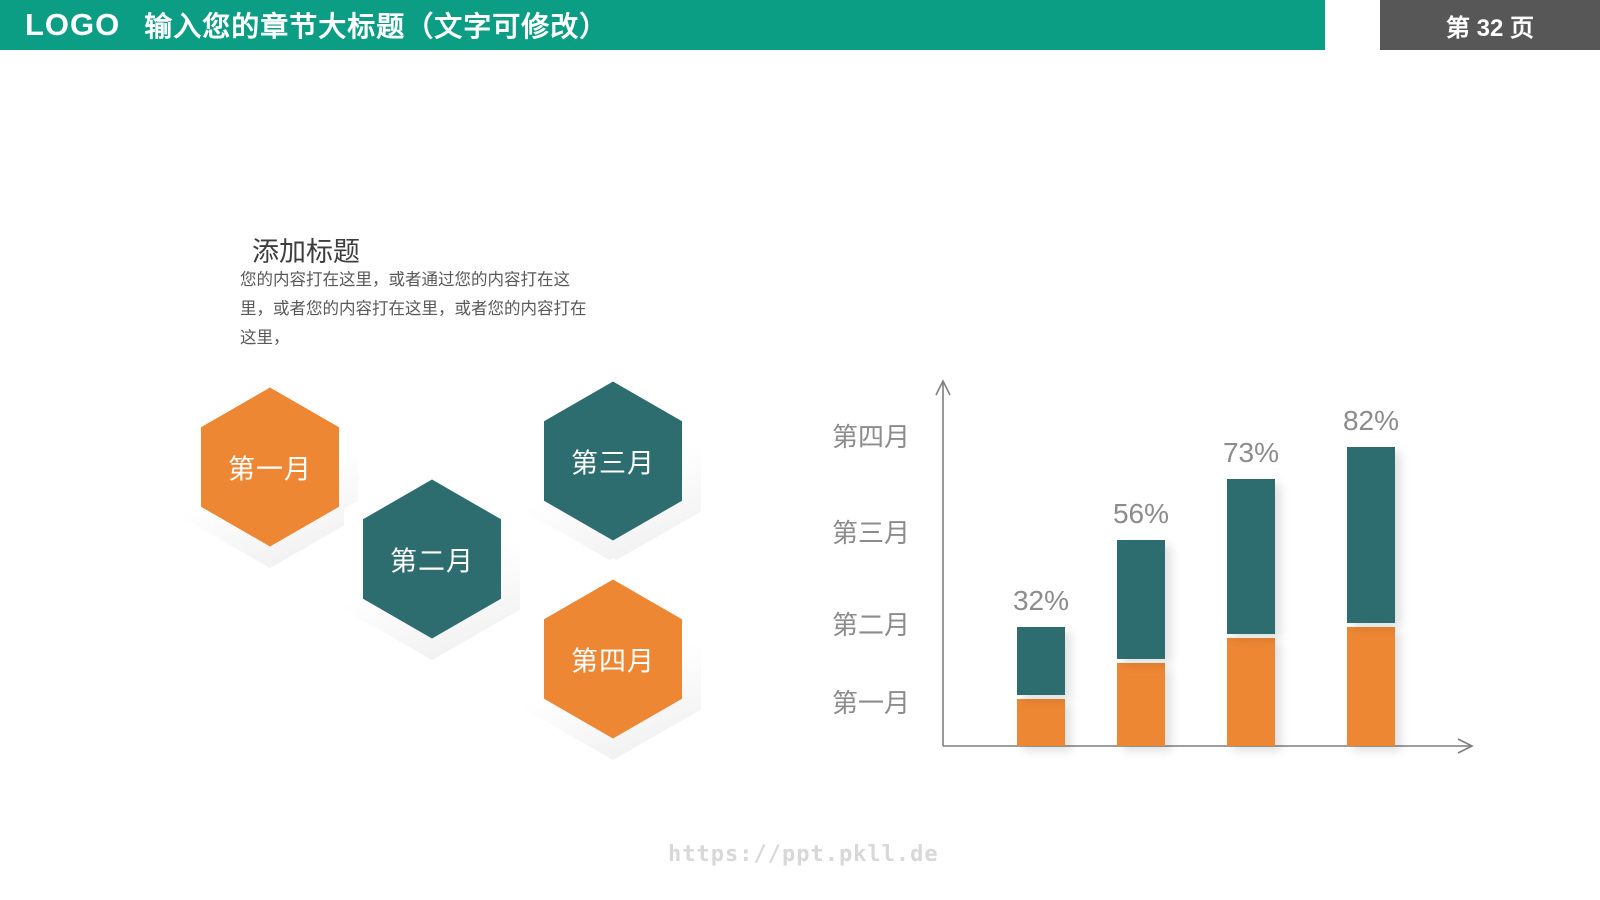  Describe the element at coordinates (1371, 420) in the screenshot. I see `bar-total-label: 82%` at that location.